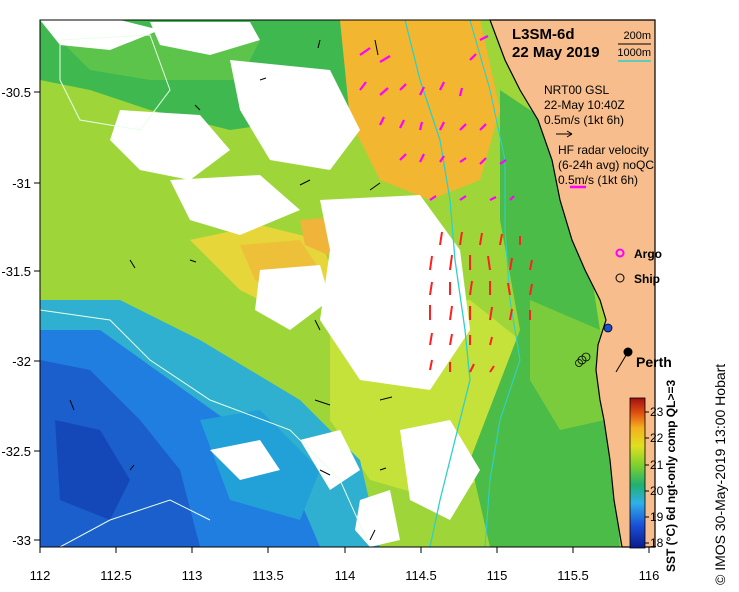 The height and width of the screenshot is (592, 739). Describe the element at coordinates (345, 575) in the screenshot. I see `x-tick-label: 114` at that location.